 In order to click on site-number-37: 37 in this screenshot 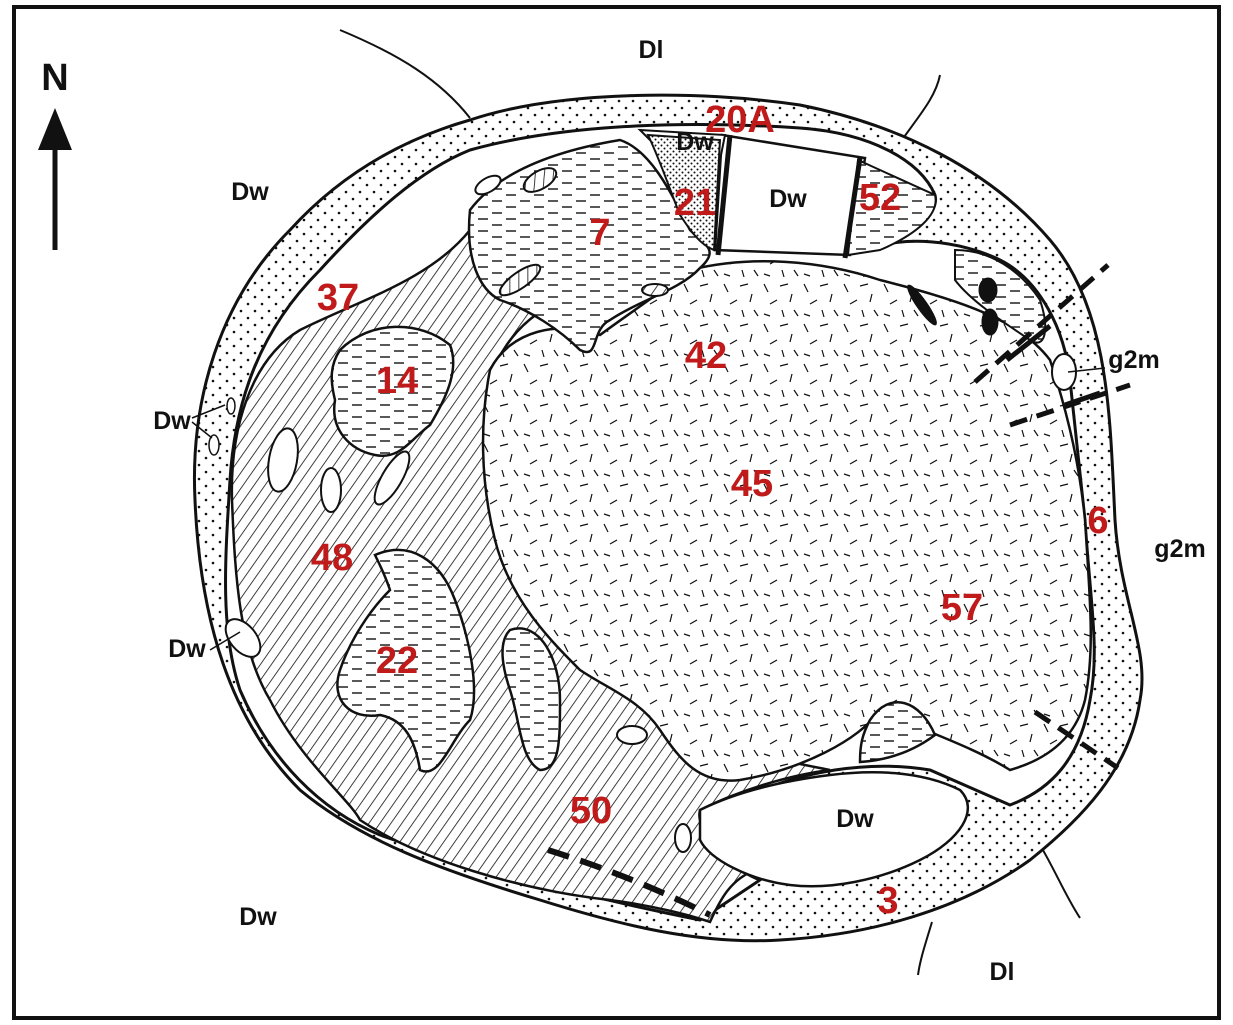, I will do `click(338, 298)`.